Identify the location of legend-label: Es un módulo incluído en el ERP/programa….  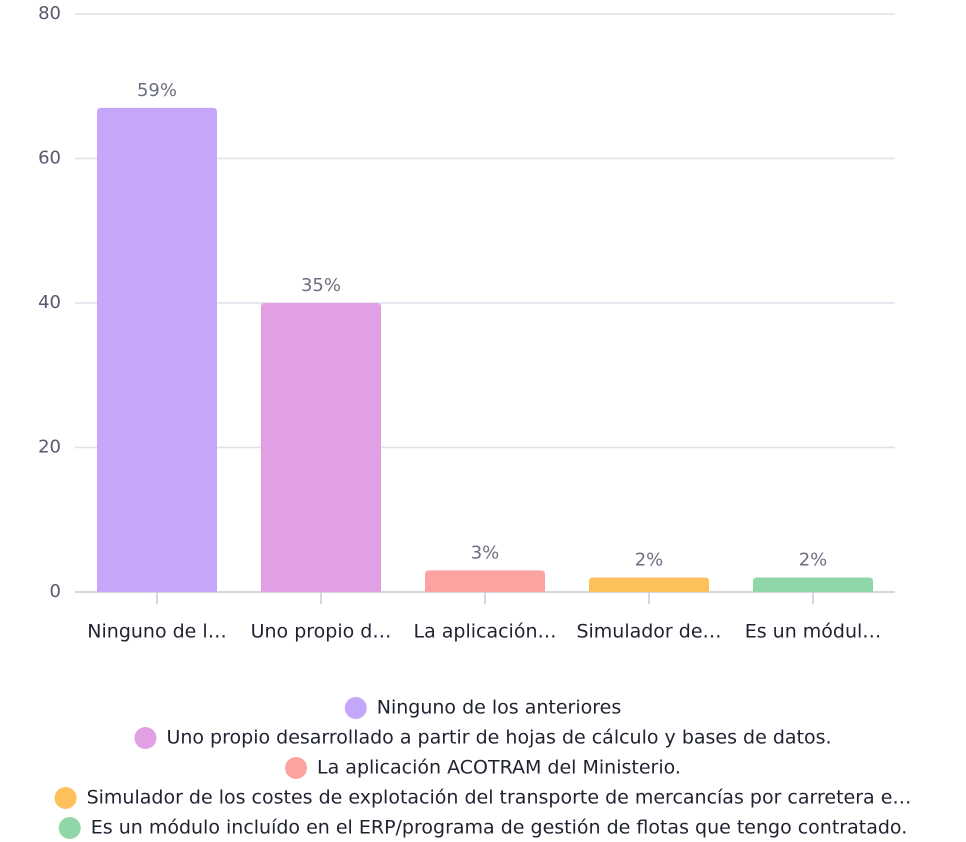
(499, 828).